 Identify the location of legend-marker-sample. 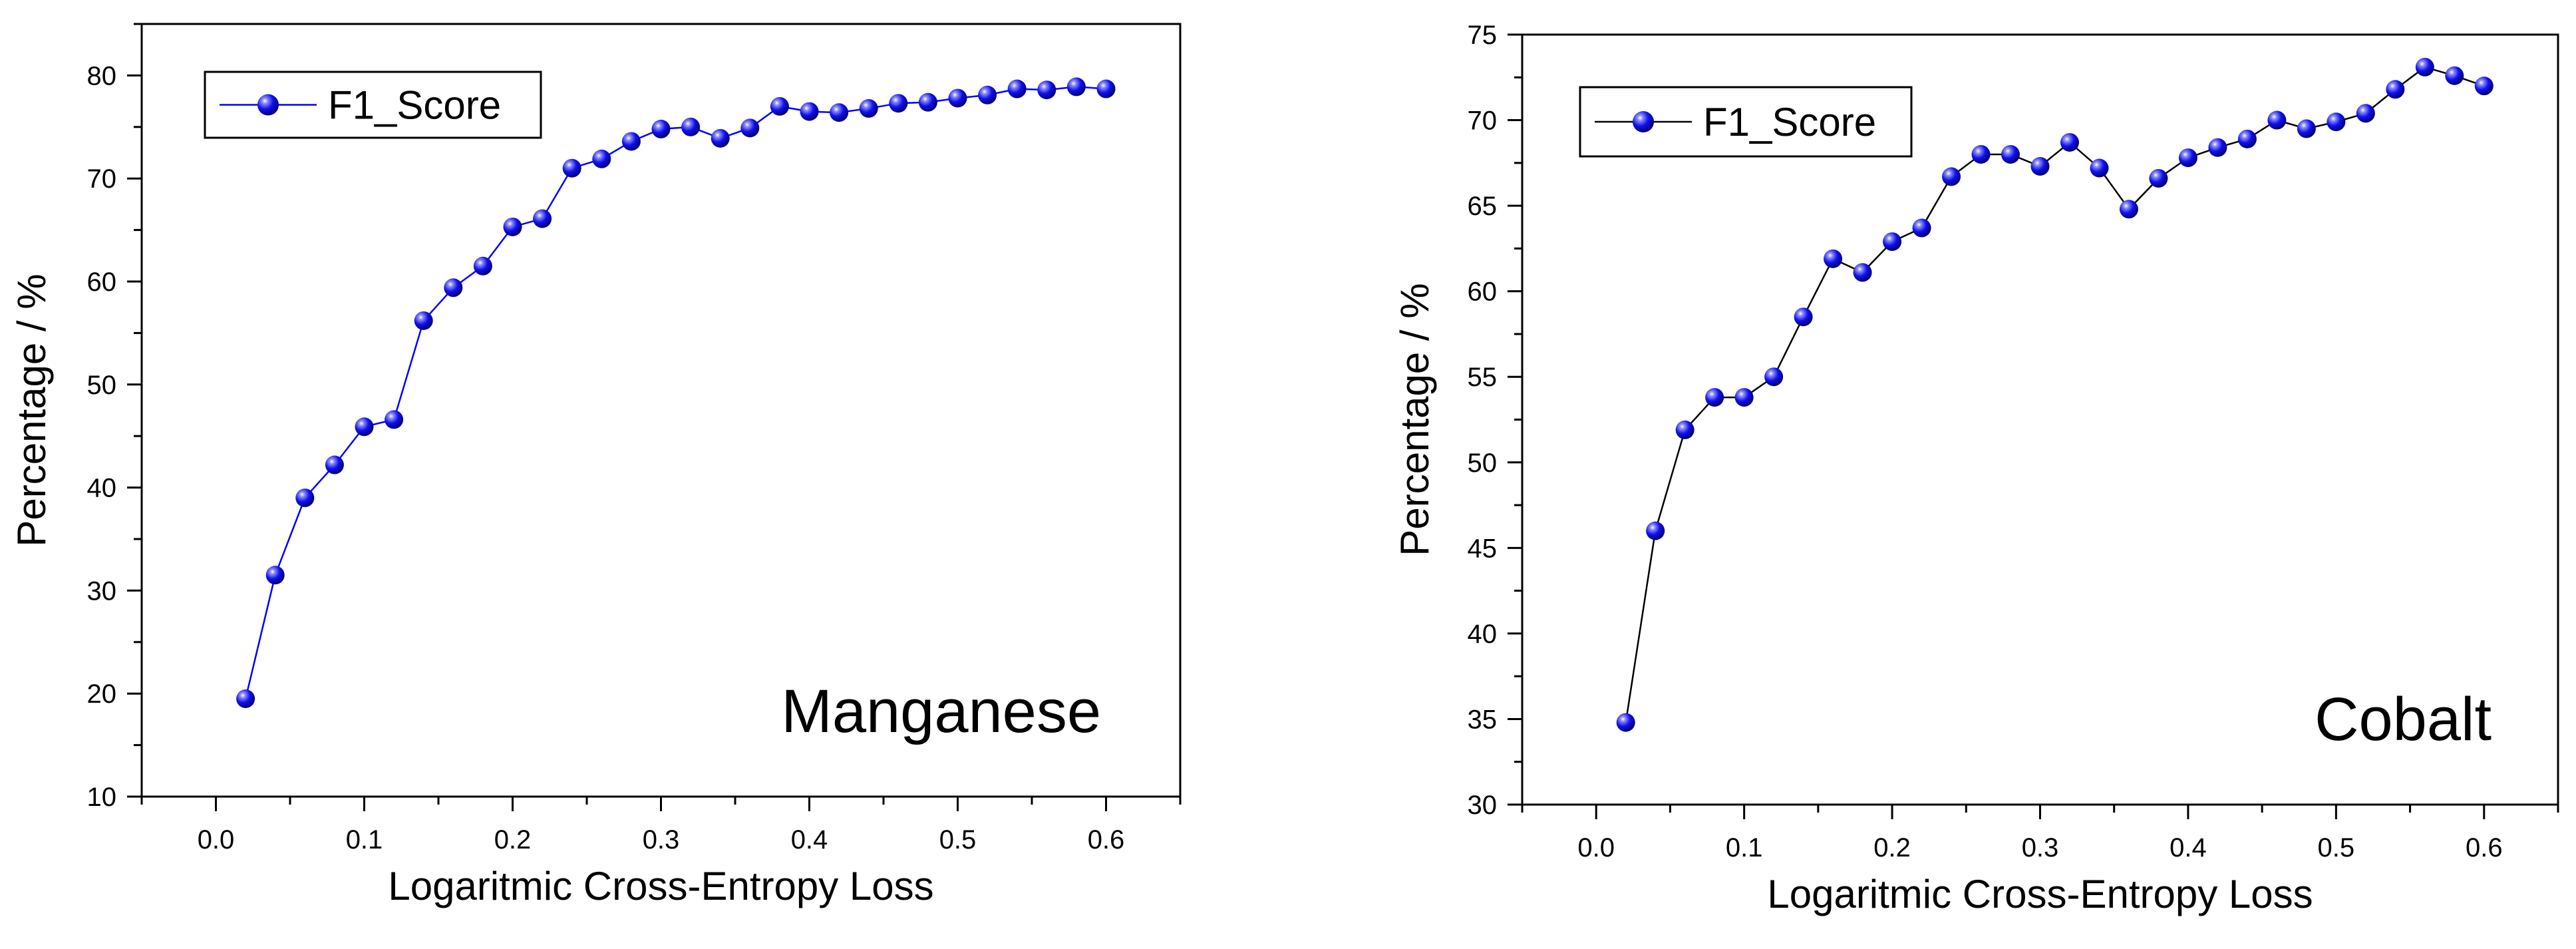
(268, 105).